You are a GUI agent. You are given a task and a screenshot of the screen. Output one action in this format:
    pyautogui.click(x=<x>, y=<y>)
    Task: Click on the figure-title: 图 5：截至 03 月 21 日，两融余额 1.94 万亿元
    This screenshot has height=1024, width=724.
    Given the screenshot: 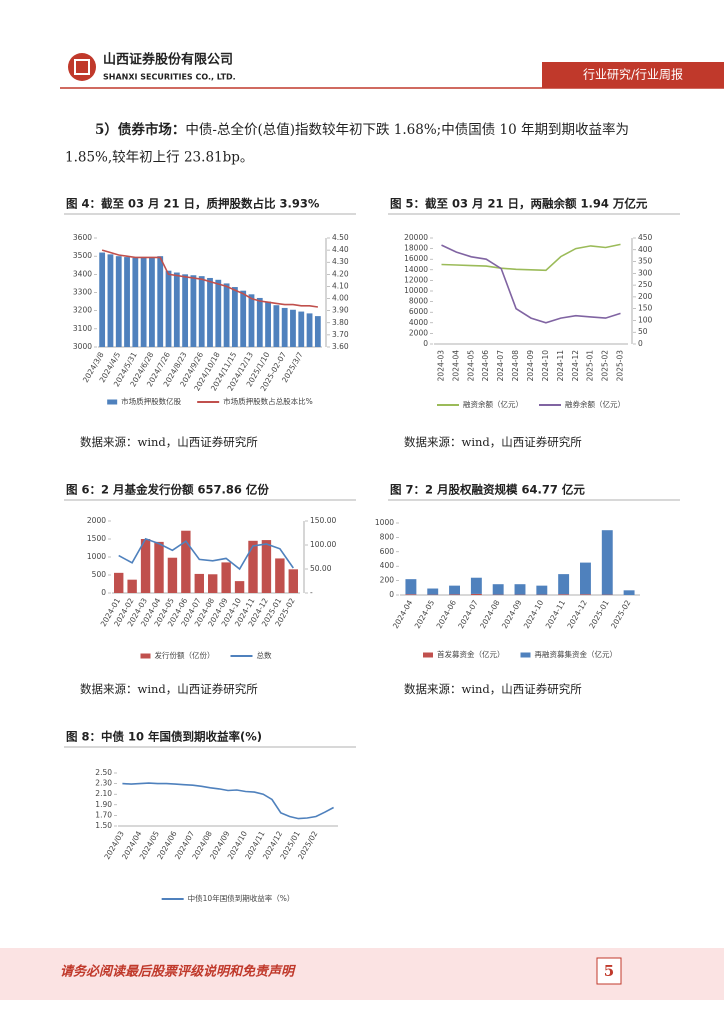 What is the action you would take?
    pyautogui.click(x=519, y=204)
    